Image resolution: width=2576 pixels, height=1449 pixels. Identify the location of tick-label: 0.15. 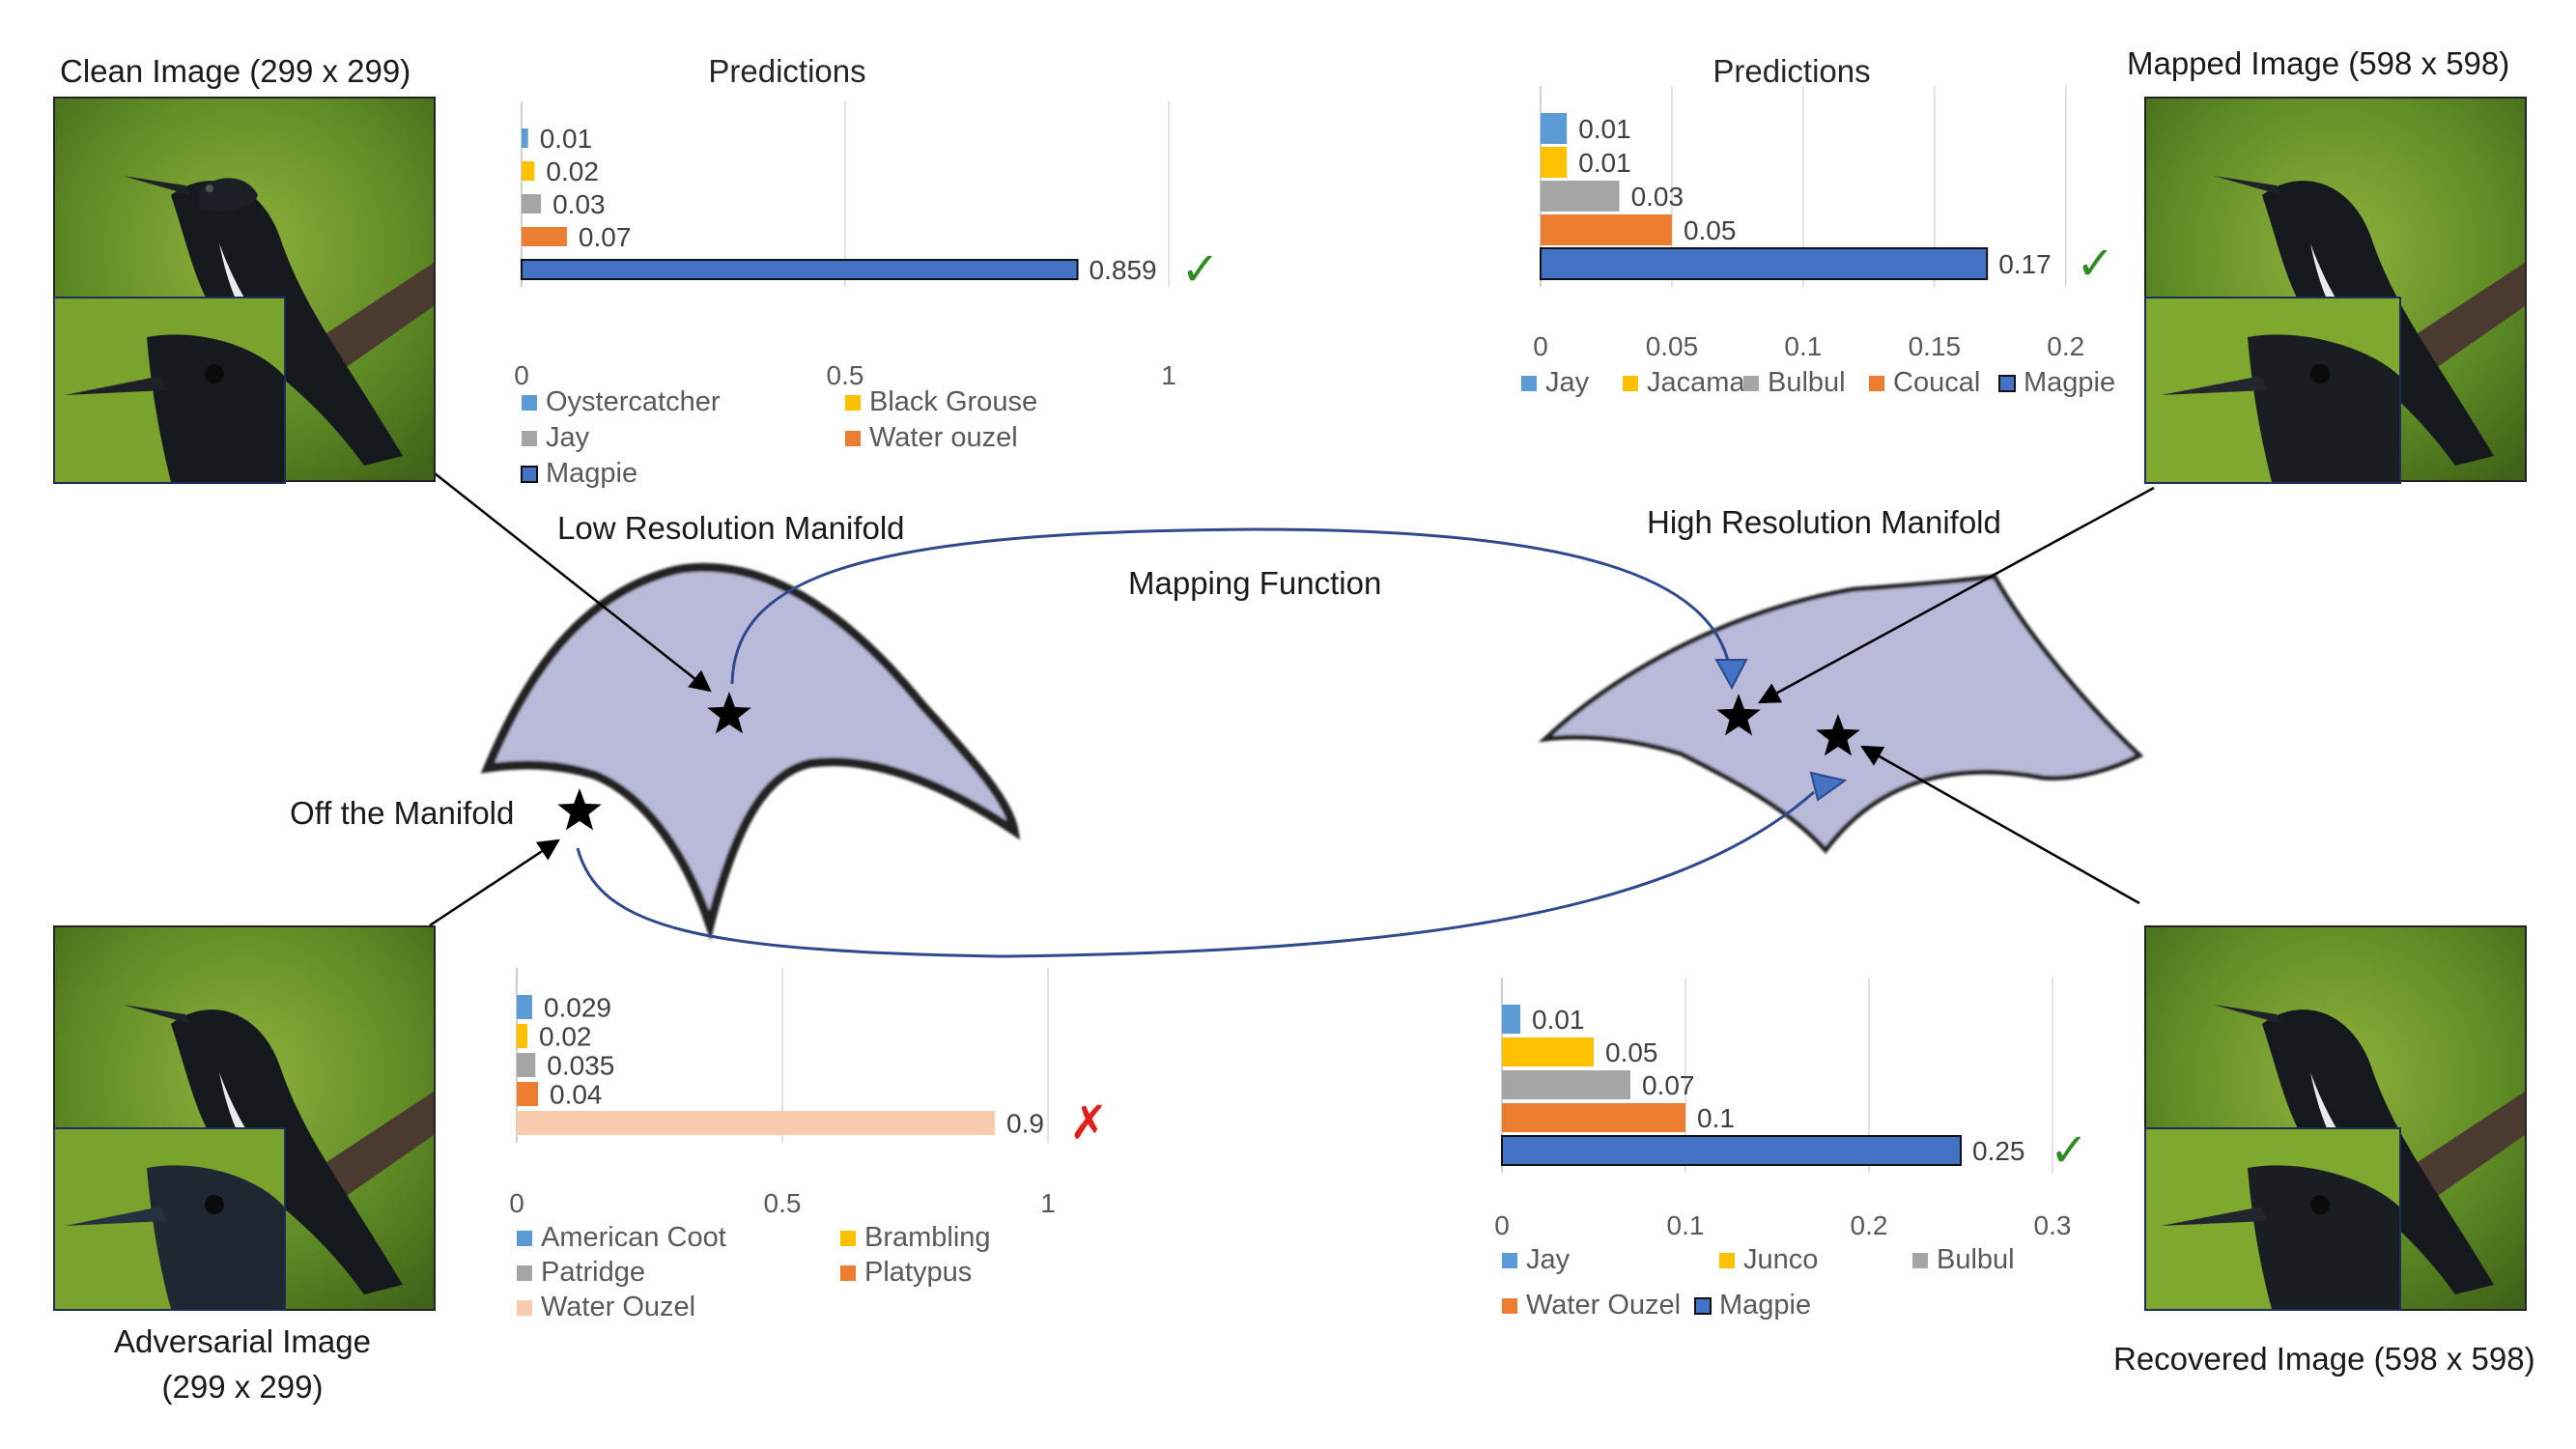
(1935, 346).